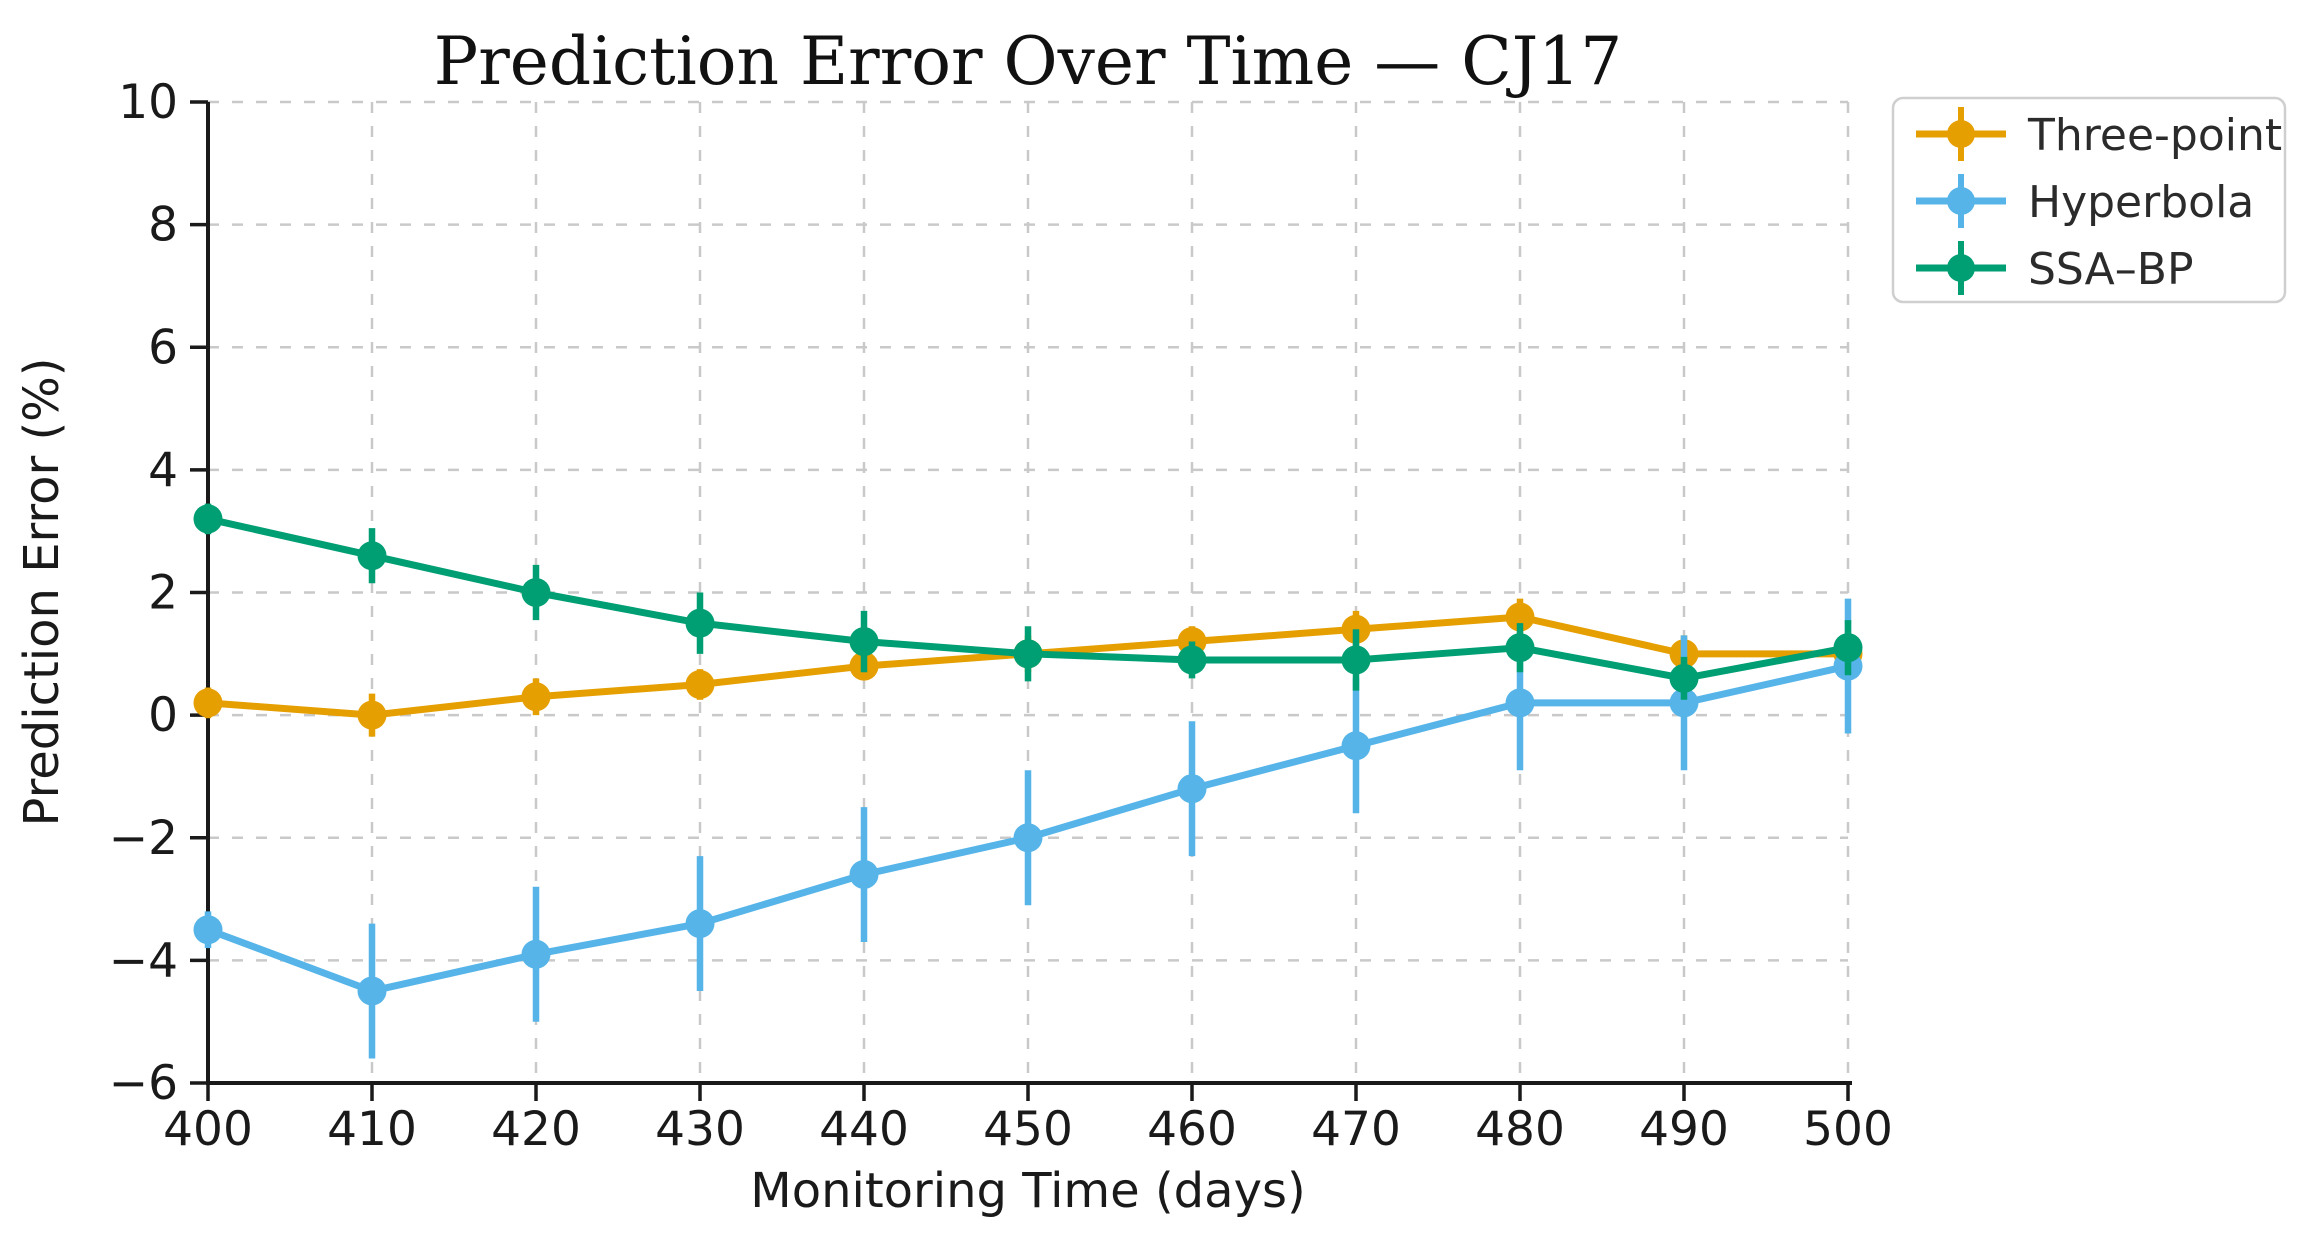 This screenshot has width=2310, height=1252. What do you see at coordinates (163, 225) in the screenshot?
I see `y-tick-label: 8` at bounding box center [163, 225].